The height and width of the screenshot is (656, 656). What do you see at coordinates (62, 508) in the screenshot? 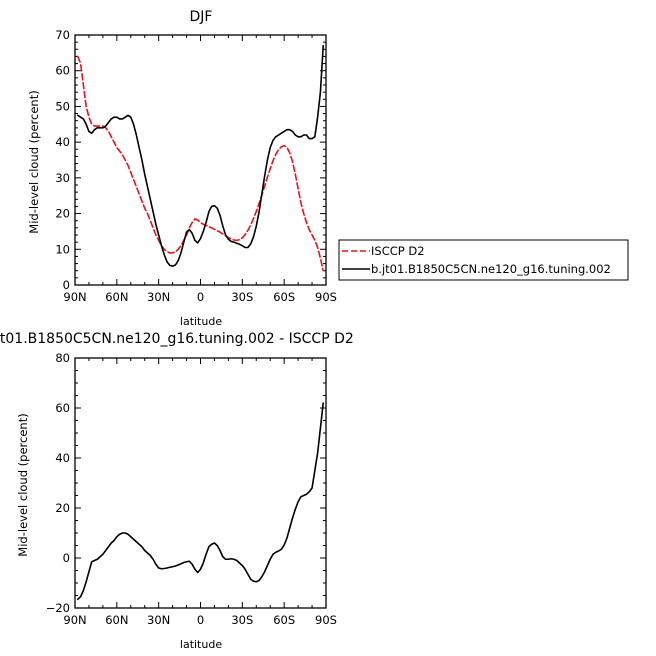
I see `bottom-y-tick-label: 20` at bounding box center [62, 508].